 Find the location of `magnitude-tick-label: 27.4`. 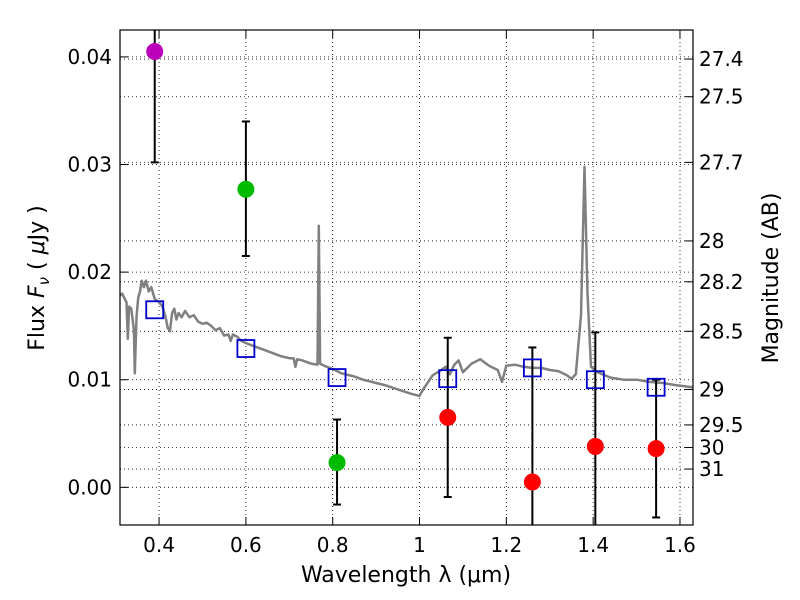

magnitude-tick-label: 27.4 is located at coordinates (721, 59).